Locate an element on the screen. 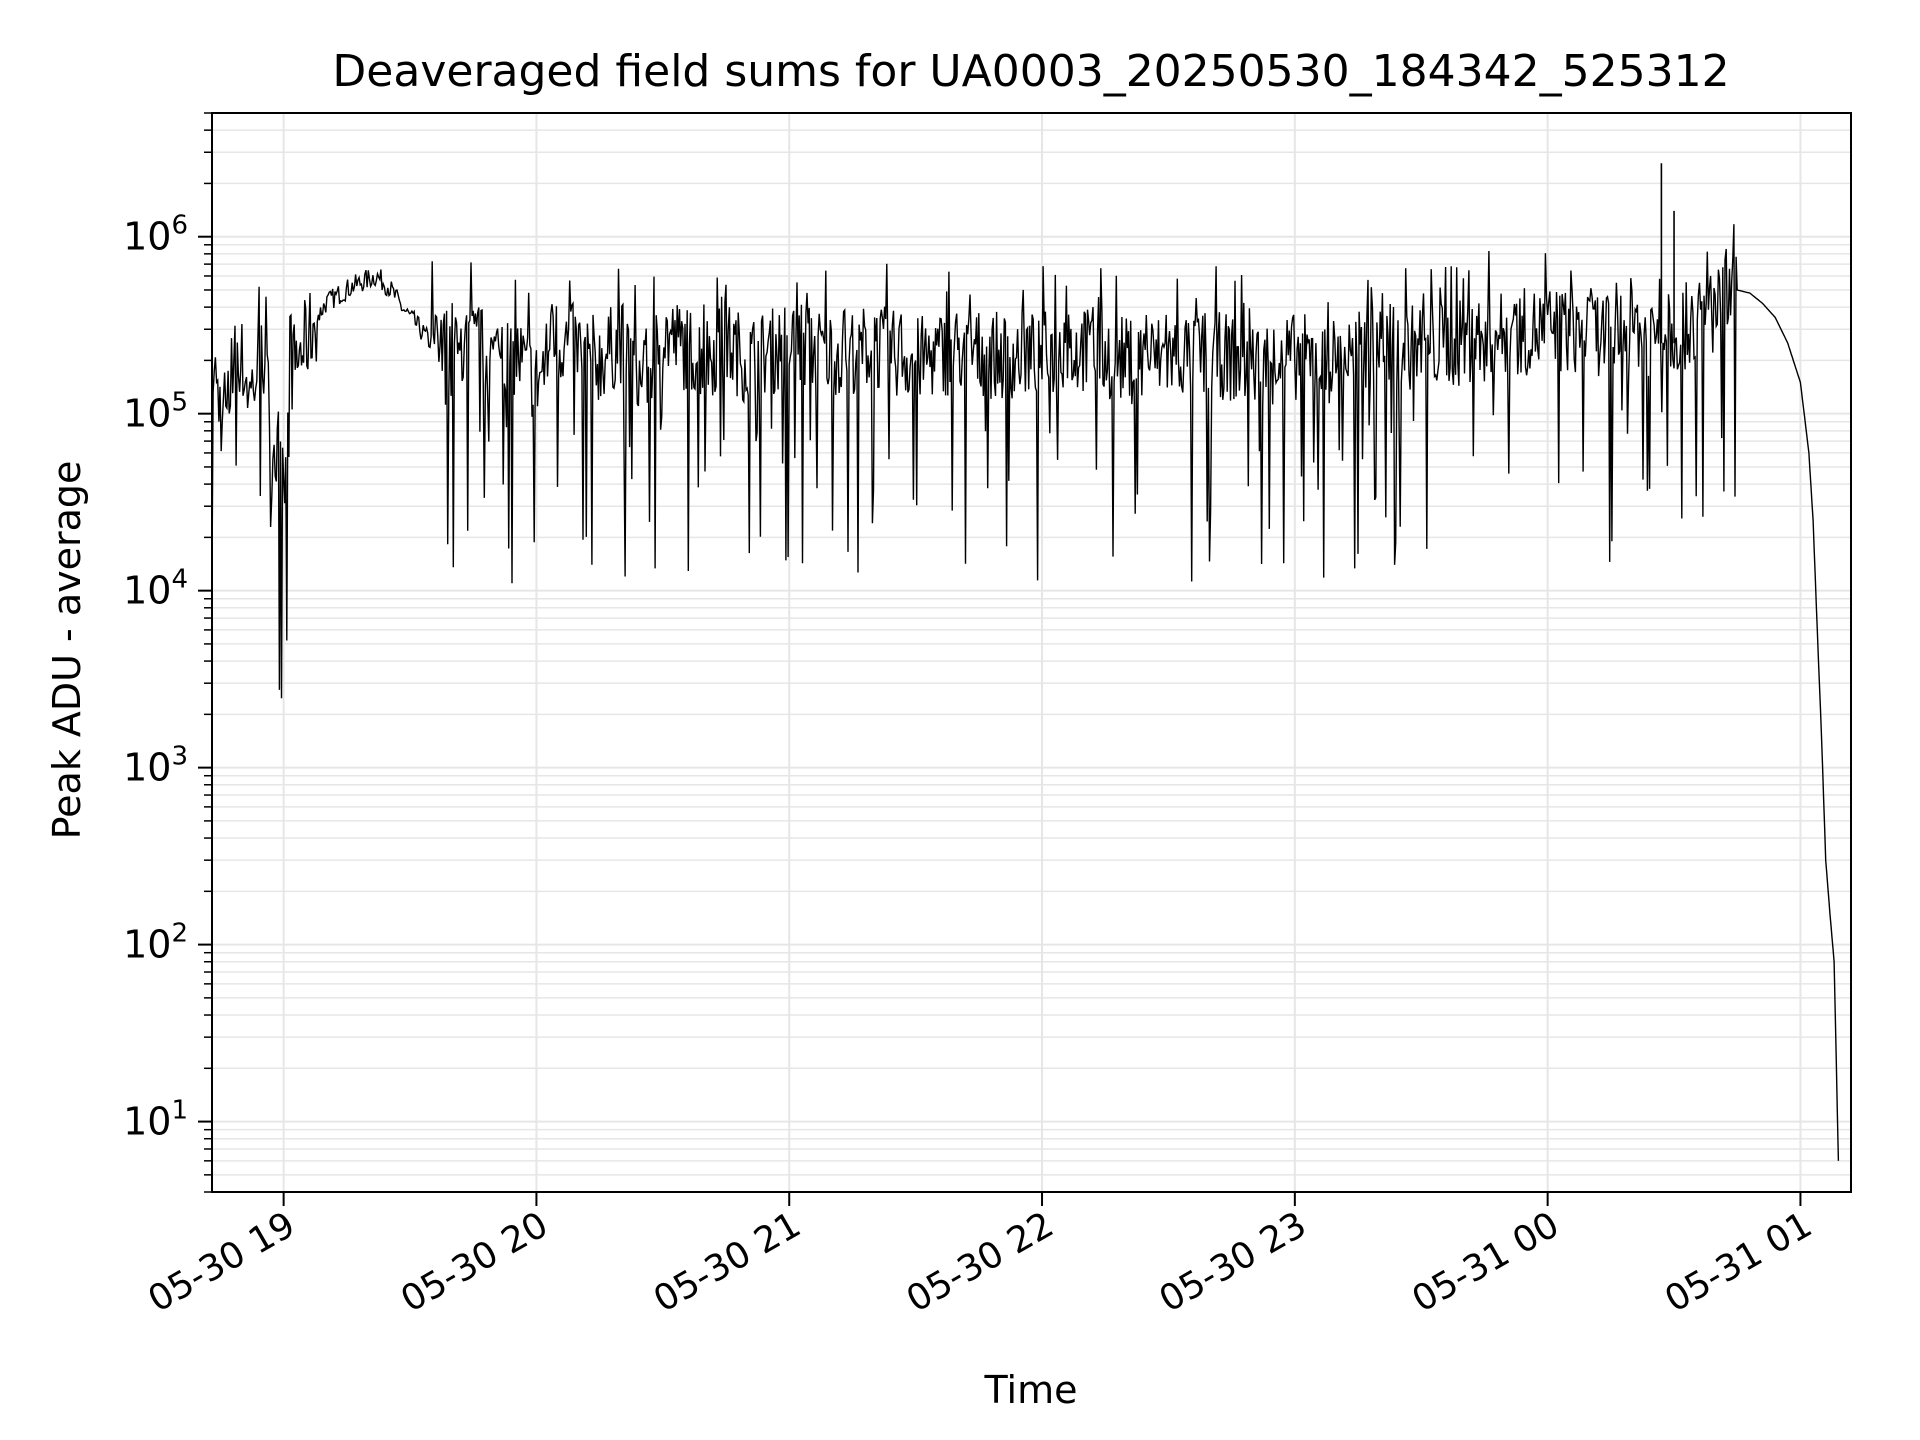 This screenshot has width=1920, height=1440. y-tick-label: 104 is located at coordinates (155, 589).